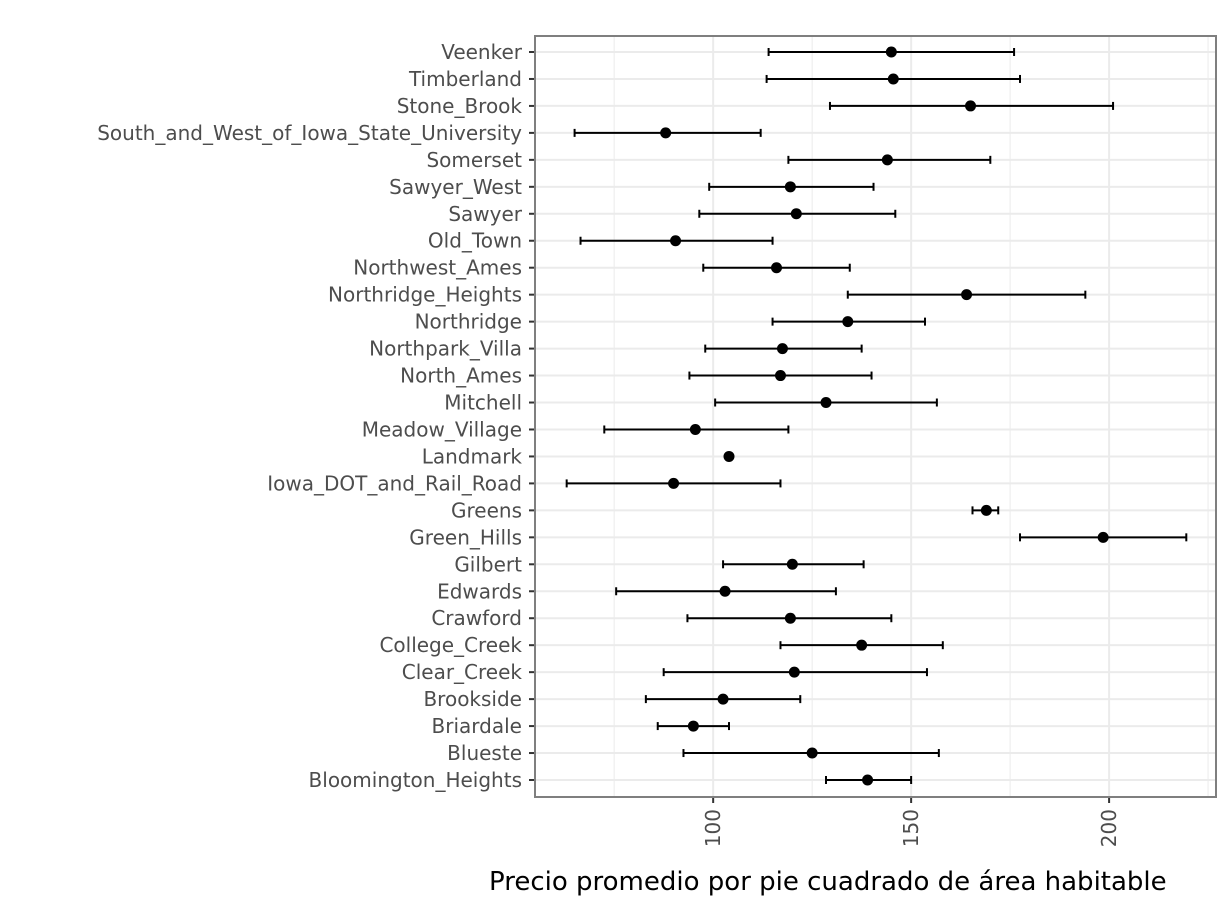  What do you see at coordinates (477, 726) in the screenshot?
I see `y-tick-label: Briardale` at bounding box center [477, 726].